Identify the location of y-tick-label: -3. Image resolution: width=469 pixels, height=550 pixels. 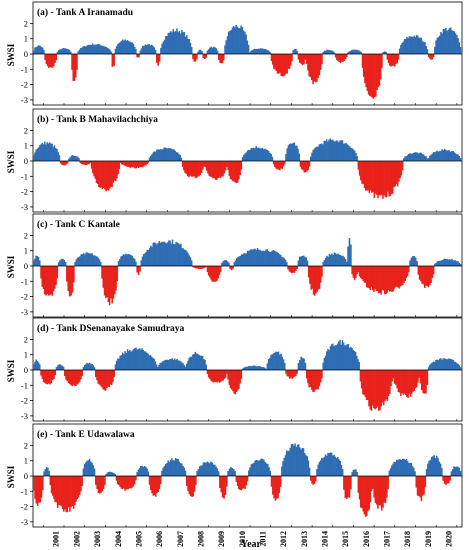
(24, 522).